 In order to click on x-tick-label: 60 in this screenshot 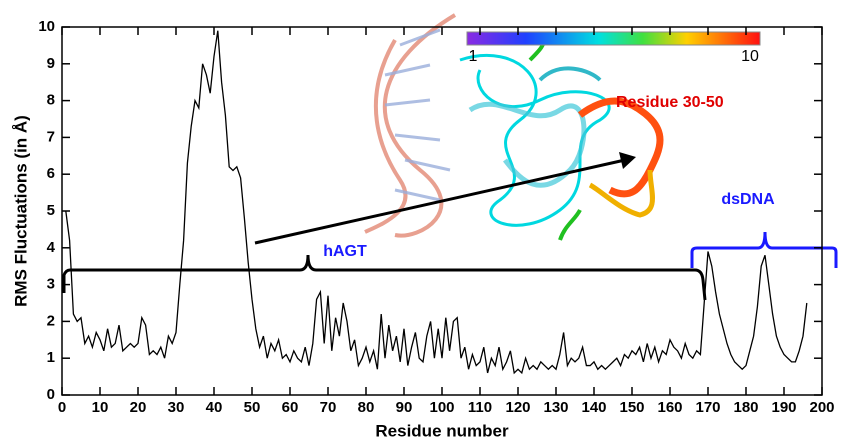, I will do `click(290, 407)`.